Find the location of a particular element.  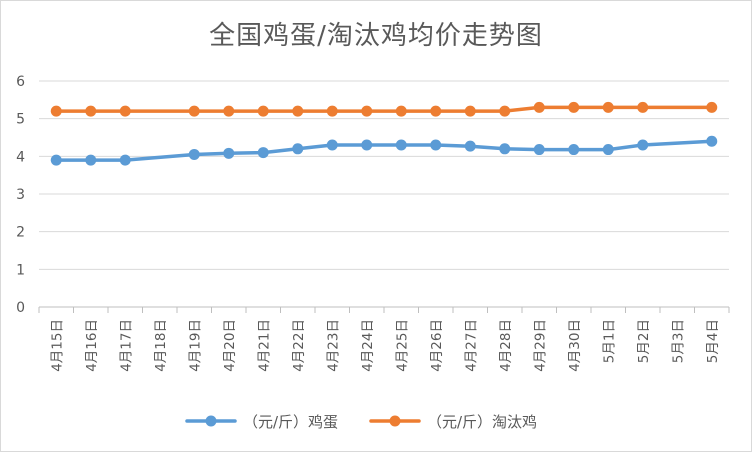

y-tick-label: 1 is located at coordinates (20, 270).